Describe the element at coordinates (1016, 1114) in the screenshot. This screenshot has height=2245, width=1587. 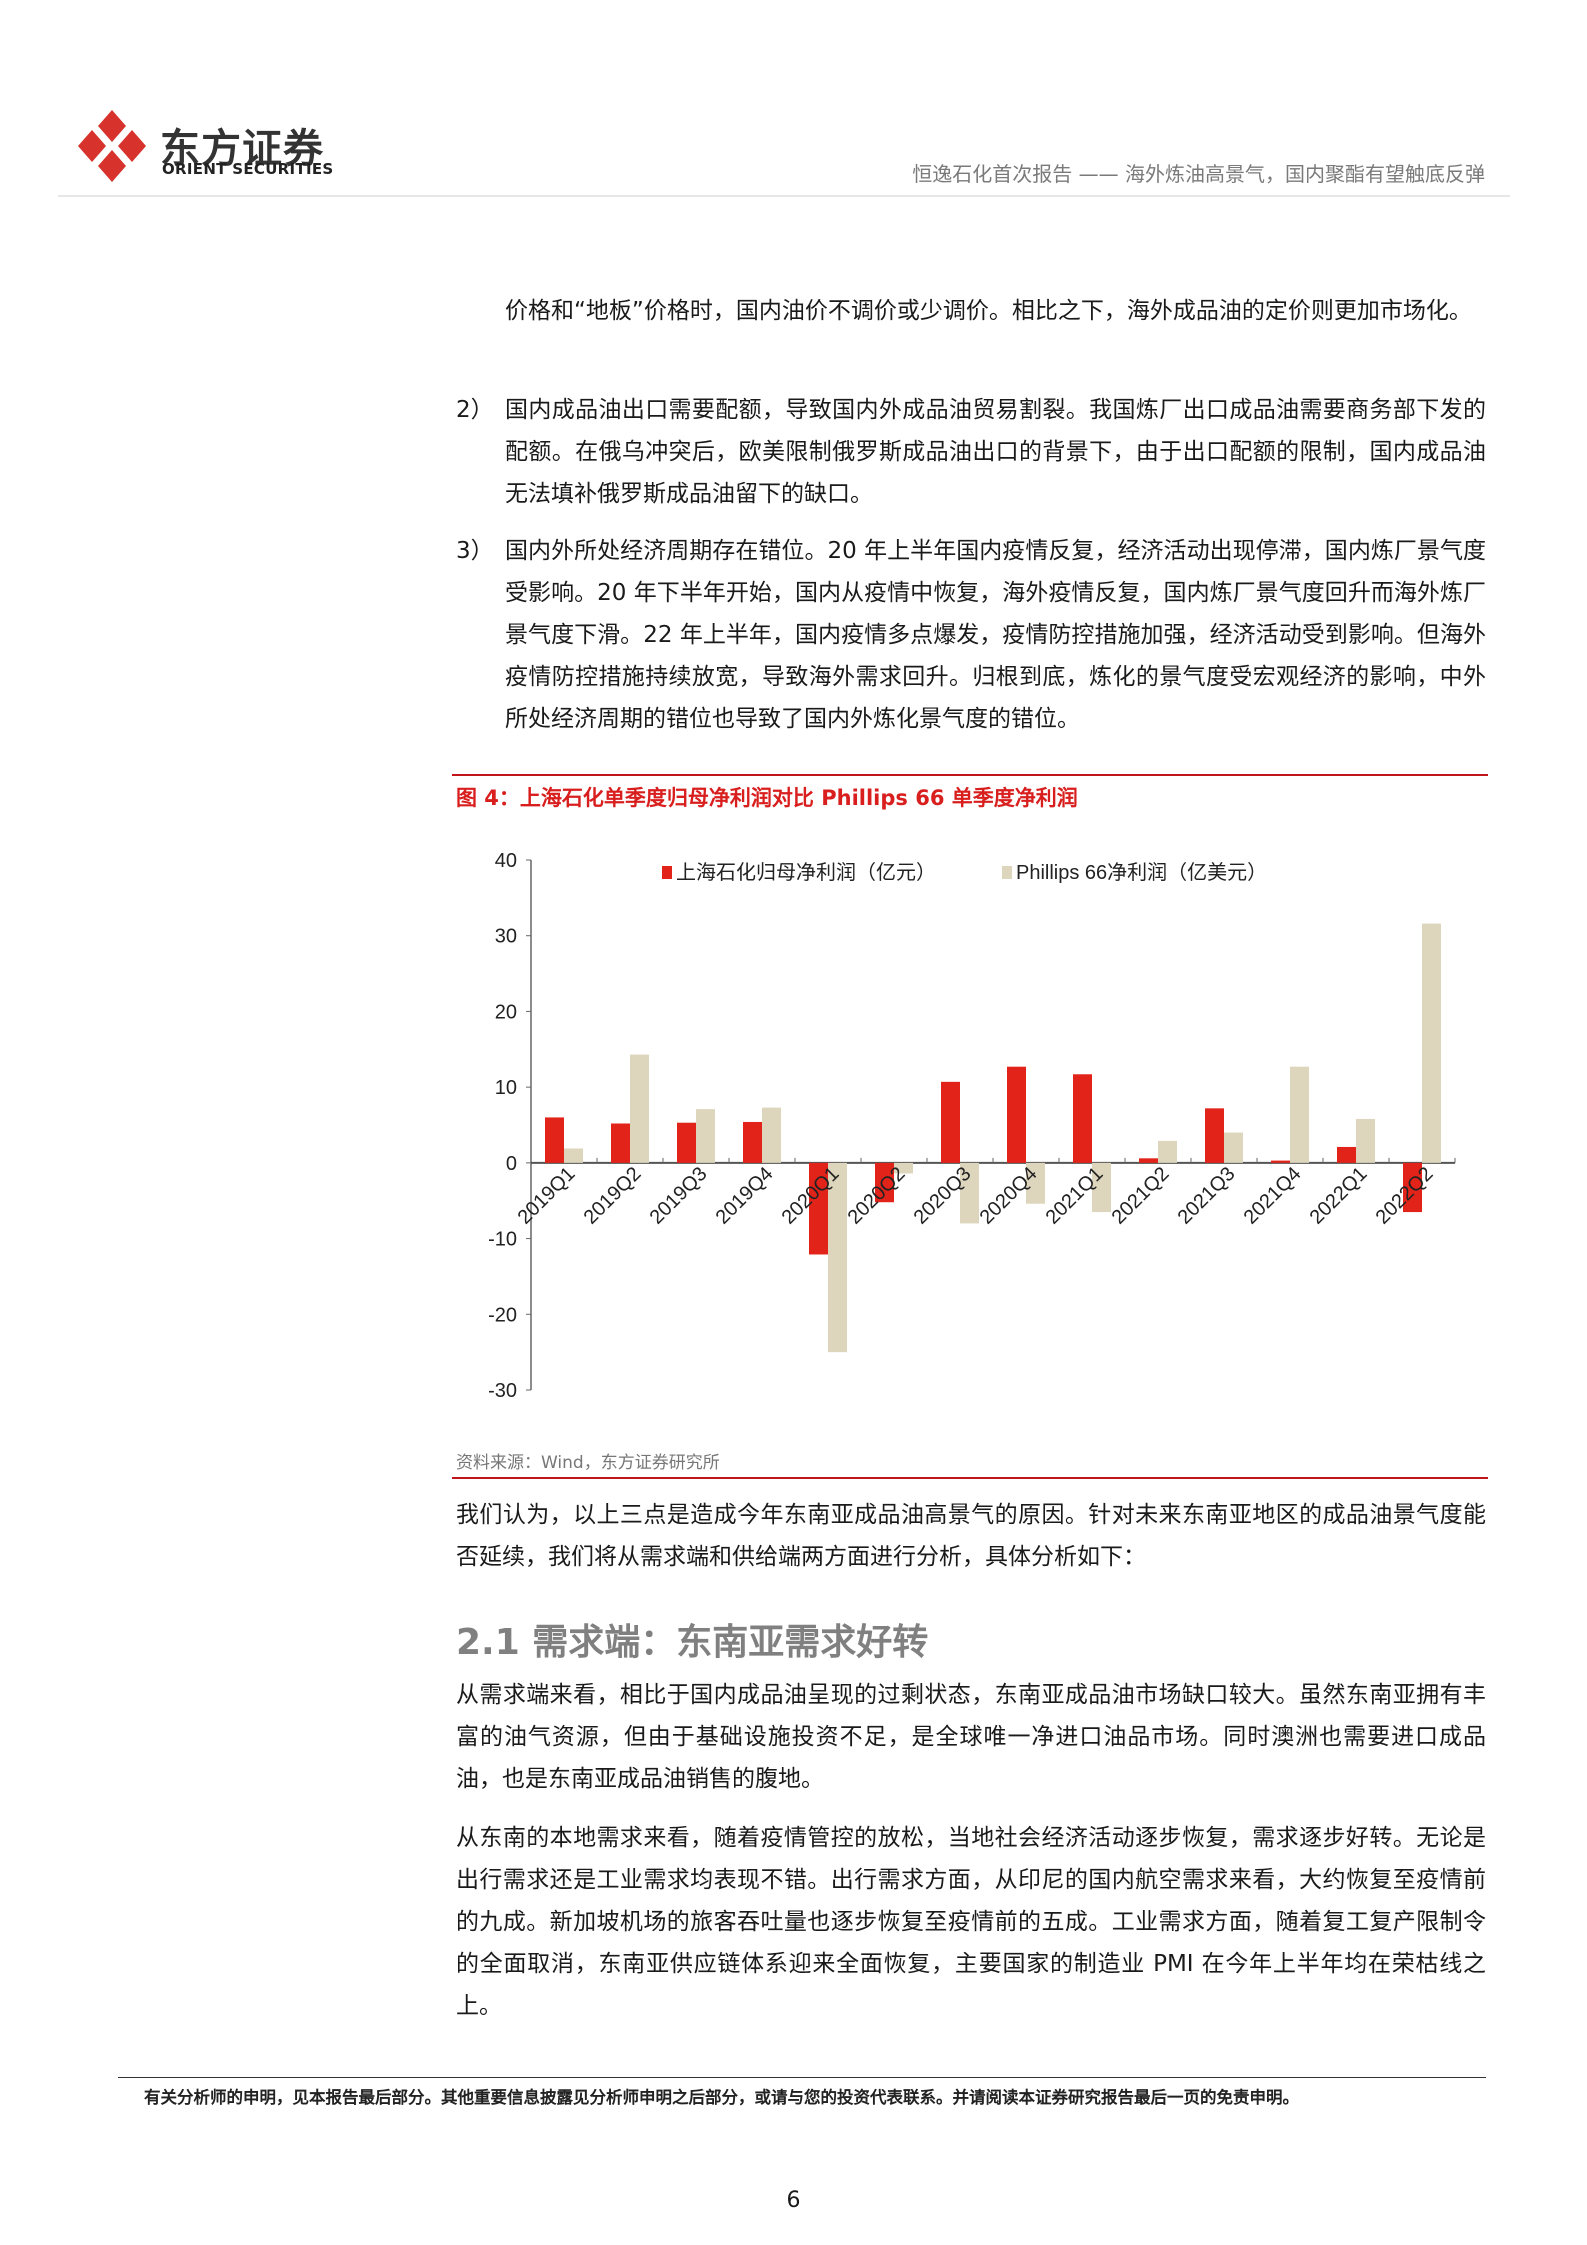
I see `bar-series-1-2020Q4` at that location.